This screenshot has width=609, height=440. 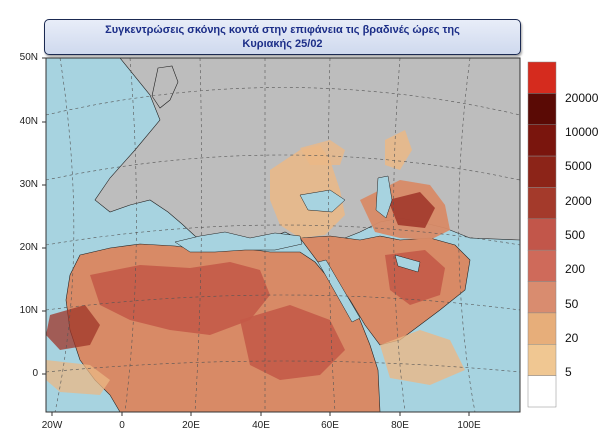 What do you see at coordinates (572, 338) in the screenshot?
I see `legend-label-20: 20` at bounding box center [572, 338].